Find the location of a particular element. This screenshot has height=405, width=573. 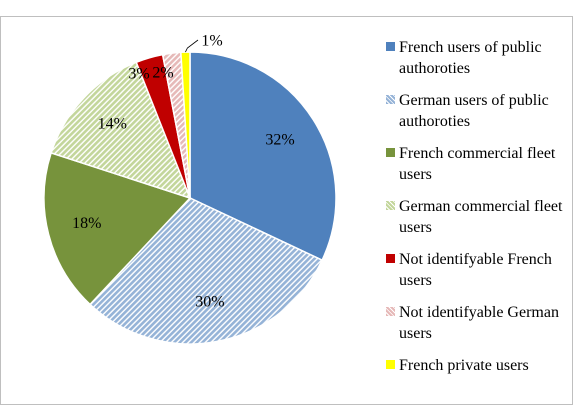

data-label: 30% is located at coordinates (209, 301).